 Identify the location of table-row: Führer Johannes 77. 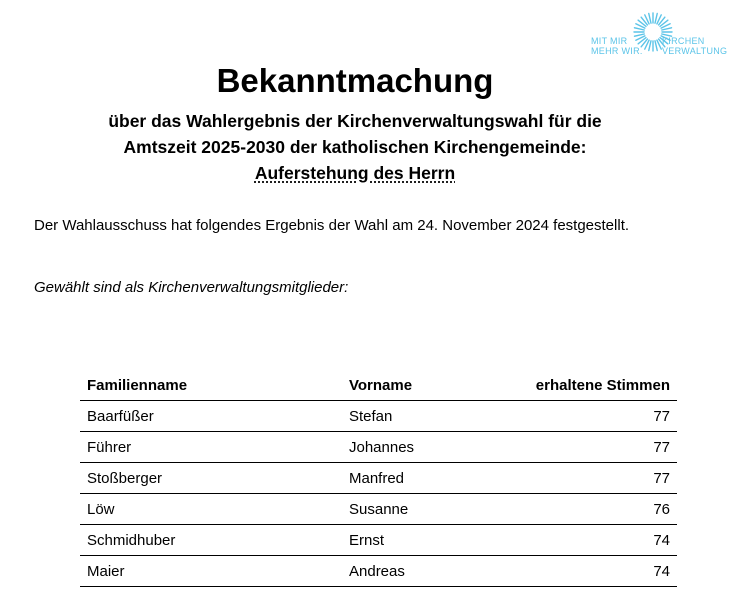
(378, 447).